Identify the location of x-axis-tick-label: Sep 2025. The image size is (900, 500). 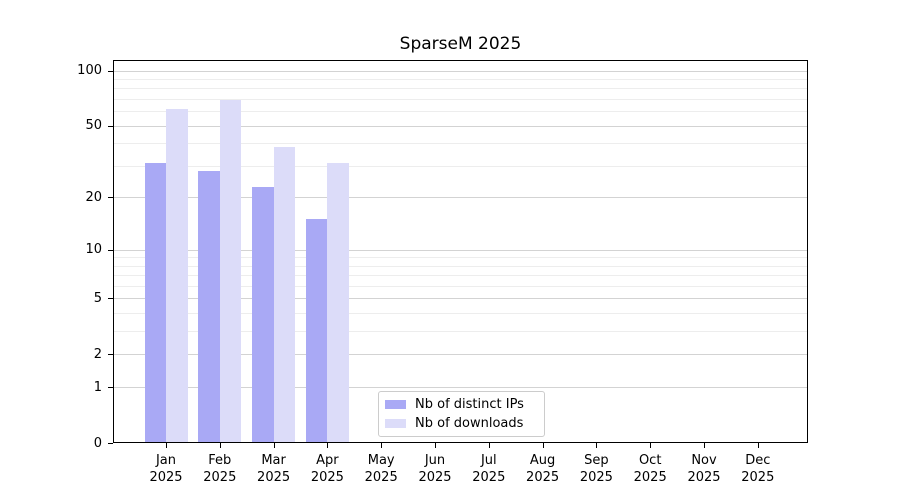
(596, 469).